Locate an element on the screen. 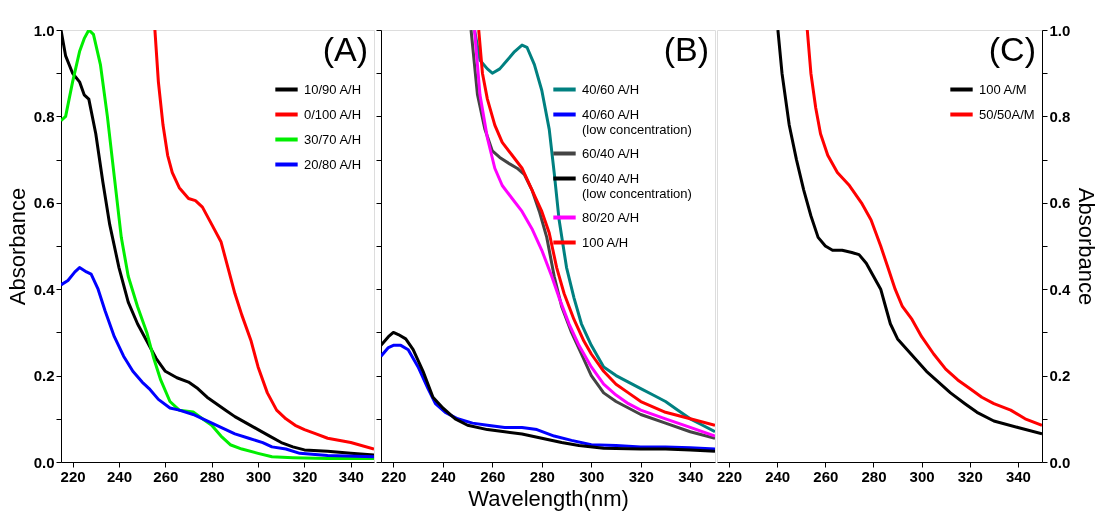 The width and height of the screenshot is (1104, 523). y2-tick-label: 0.2 is located at coordinates (1060, 376).